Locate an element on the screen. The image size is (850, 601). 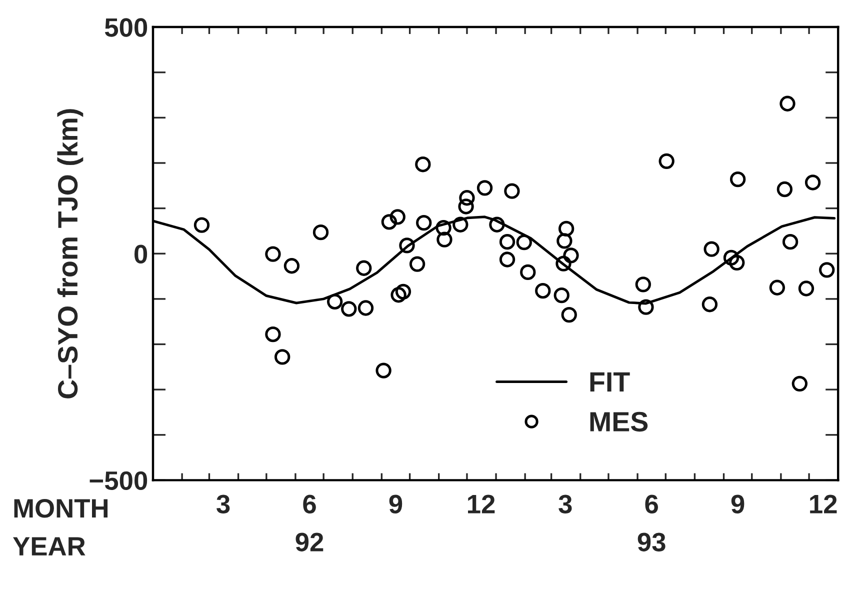
x-tick-label: 6 92 is located at coordinates (310, 523).